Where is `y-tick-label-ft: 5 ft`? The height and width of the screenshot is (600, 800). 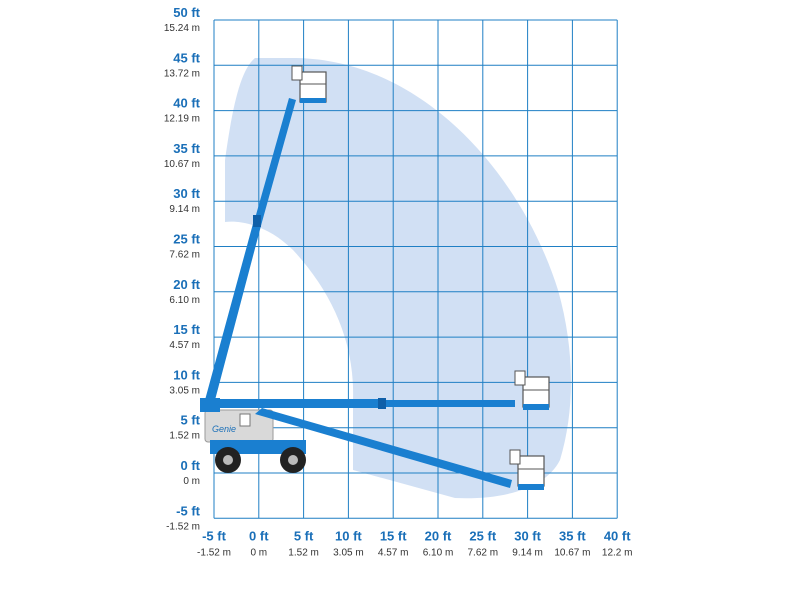
y-tick-label-ft: 5 ft is located at coordinates (191, 420).